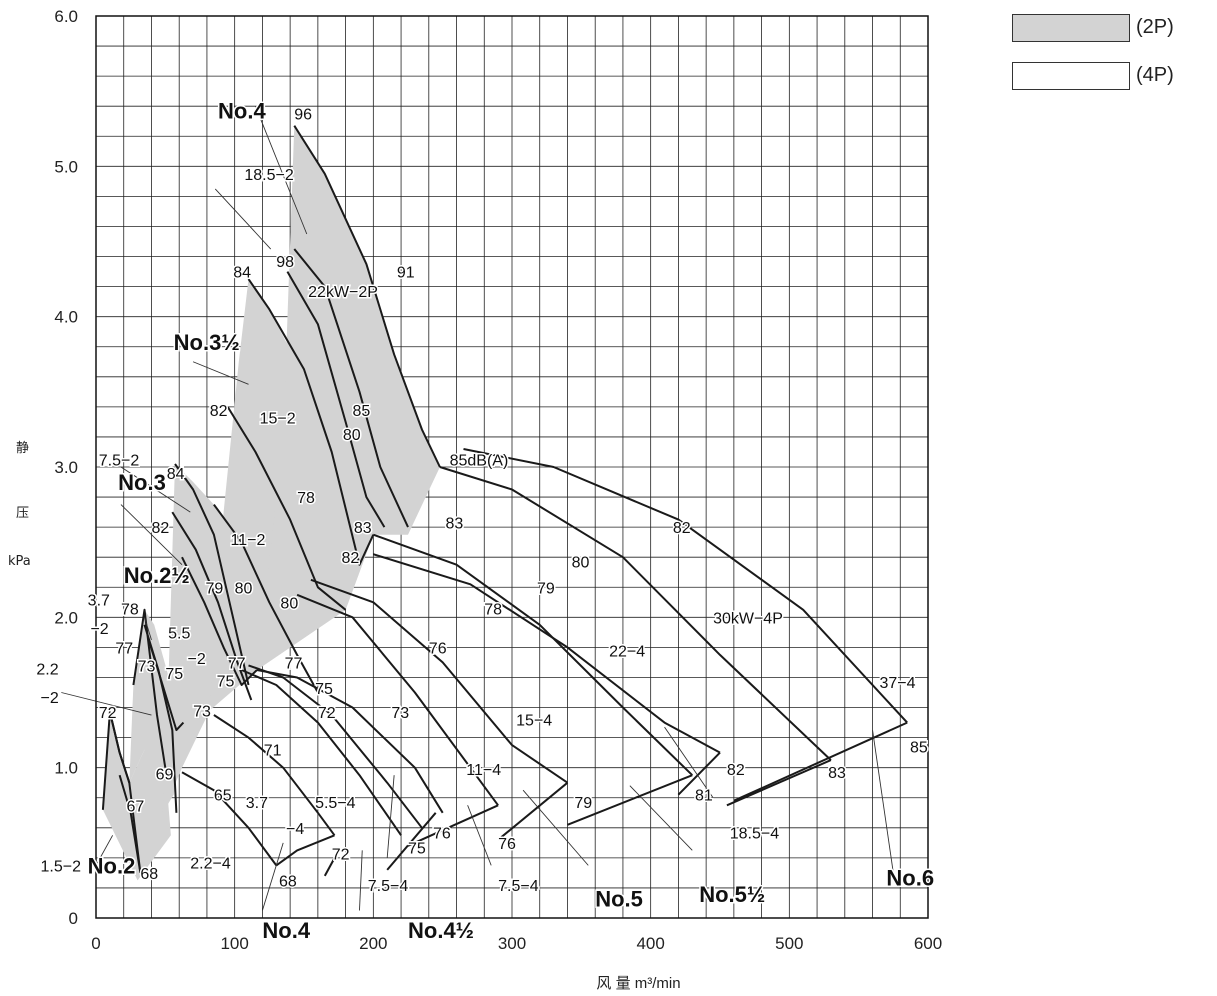 This screenshot has height=996, width=1217. Describe the element at coordinates (638, 983) in the screenshot. I see `x-axis-label: 风 量 m³/min` at that location.